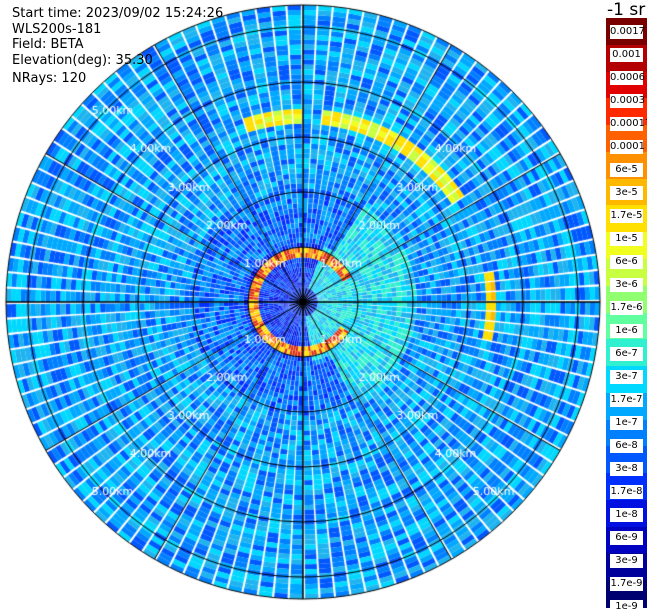 This screenshot has width=647, height=614. Describe the element at coordinates (626, 308) in the screenshot. I see `colorbar-tick-label: 1.7e-6` at that location.